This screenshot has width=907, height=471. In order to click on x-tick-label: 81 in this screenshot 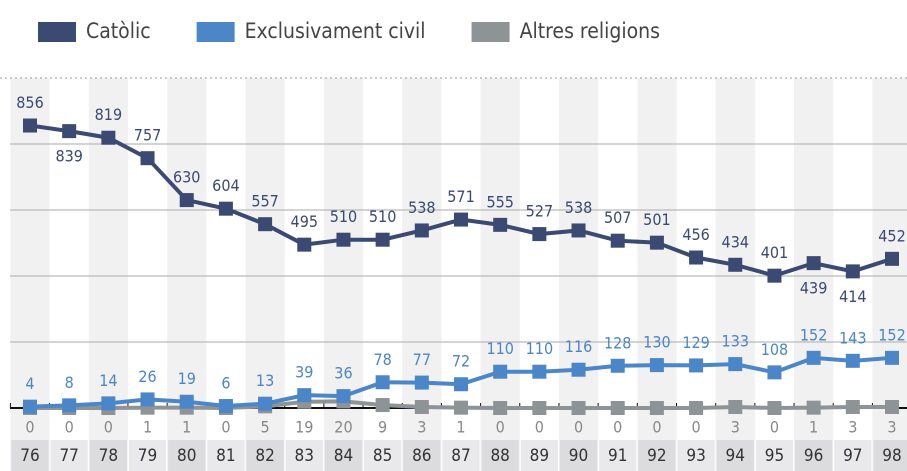, I will do `click(225, 456)`.